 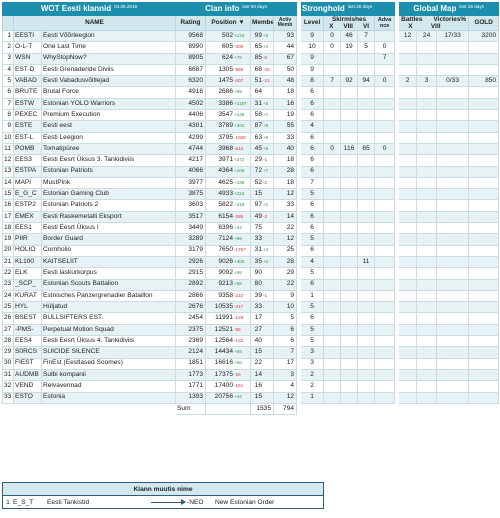 What do you see at coordinates (366, 239) in the screenshot?
I see `skirmish-vi` at bounding box center [366, 239].